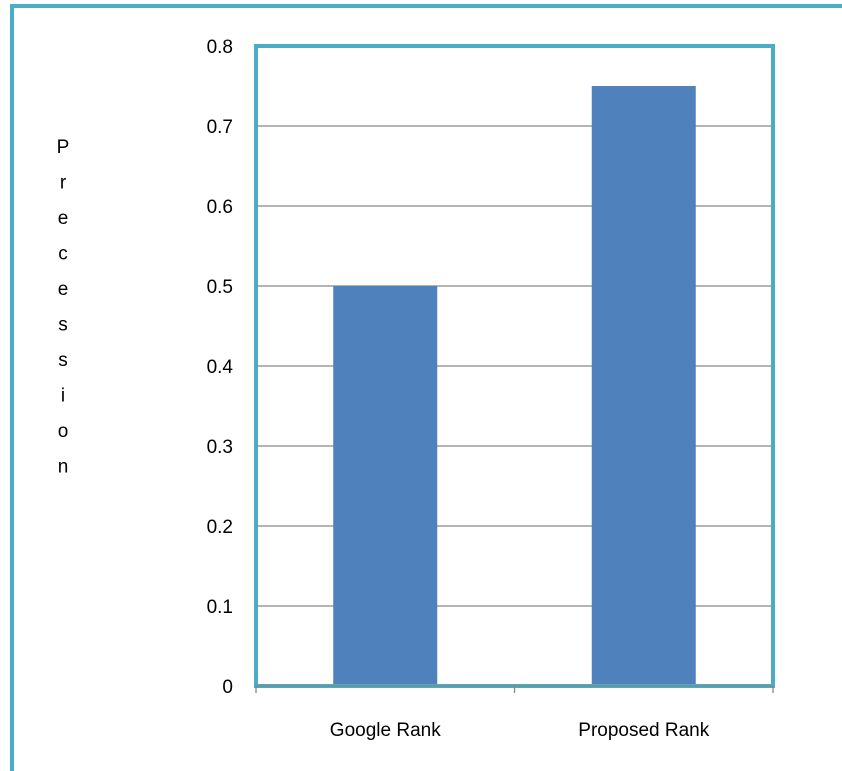 The height and width of the screenshot is (771, 842). What do you see at coordinates (220, 207) in the screenshot?
I see `y-tick-label: 0.6` at bounding box center [220, 207].